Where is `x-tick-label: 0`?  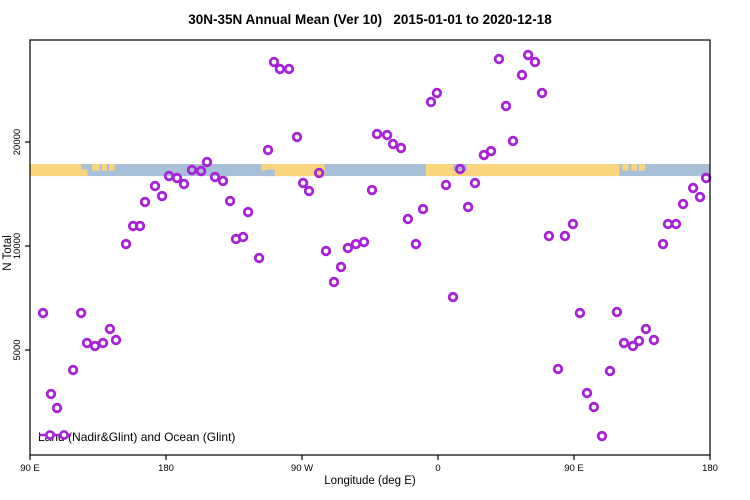
x-tick-label: 0 is located at coordinates (437, 468).